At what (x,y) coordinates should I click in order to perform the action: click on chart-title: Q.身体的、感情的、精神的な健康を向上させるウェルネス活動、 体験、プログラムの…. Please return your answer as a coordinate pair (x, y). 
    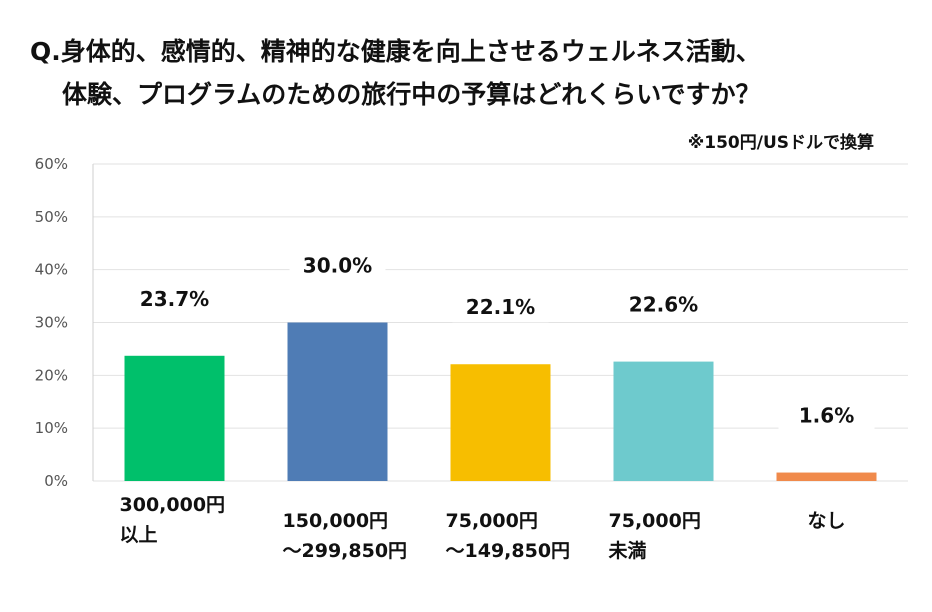
    Looking at the image, I should click on (475, 73).